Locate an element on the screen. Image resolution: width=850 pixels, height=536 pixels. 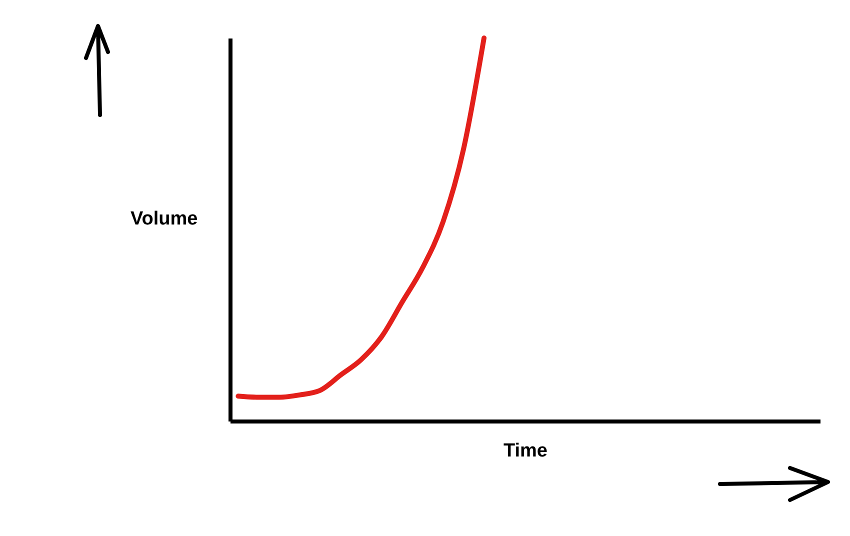
x-axis-title: Time is located at coordinates (525, 451).